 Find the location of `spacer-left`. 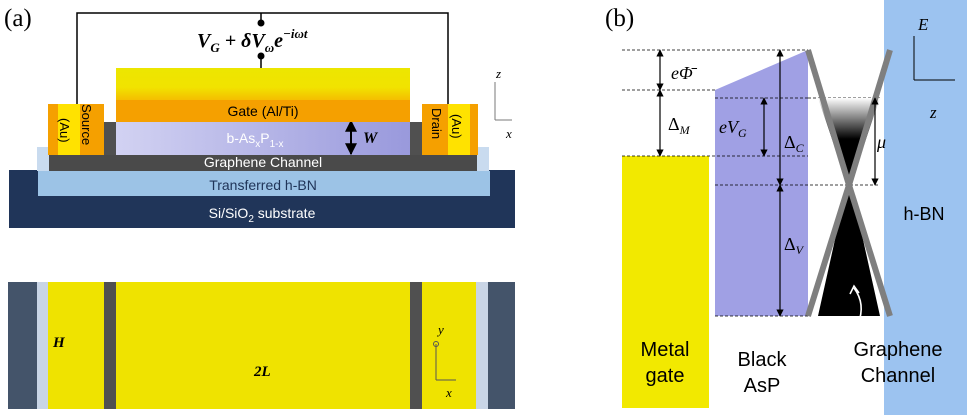

spacer-left is located at coordinates (110, 138).